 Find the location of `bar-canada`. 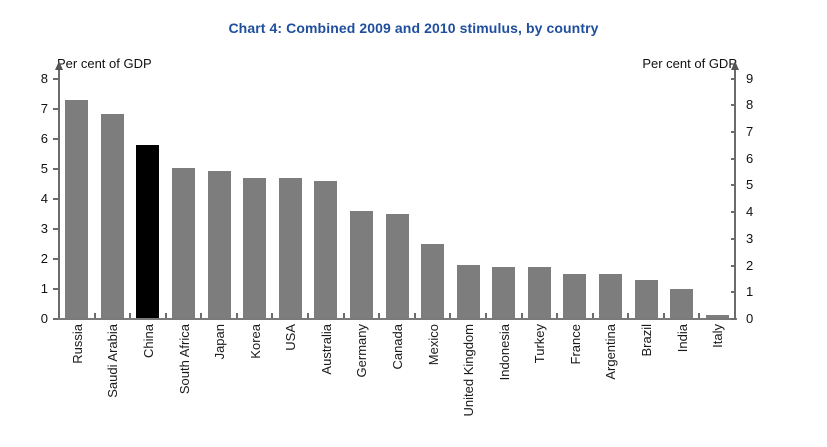

bar-canada is located at coordinates (397, 266).